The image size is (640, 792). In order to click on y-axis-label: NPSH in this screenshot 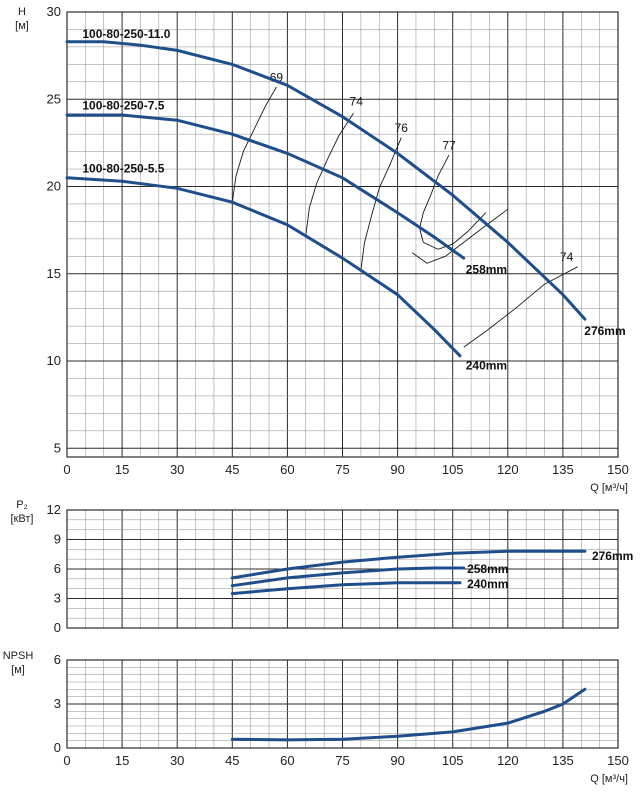, I will do `click(18, 656)`.